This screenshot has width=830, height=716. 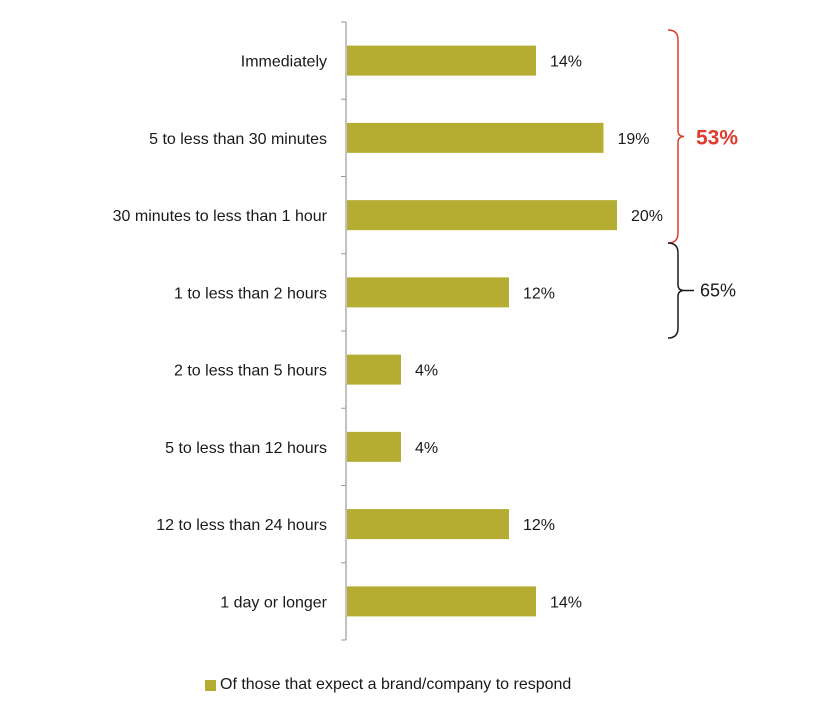 I want to click on category-label: 1 day or longer, so click(x=273, y=602).